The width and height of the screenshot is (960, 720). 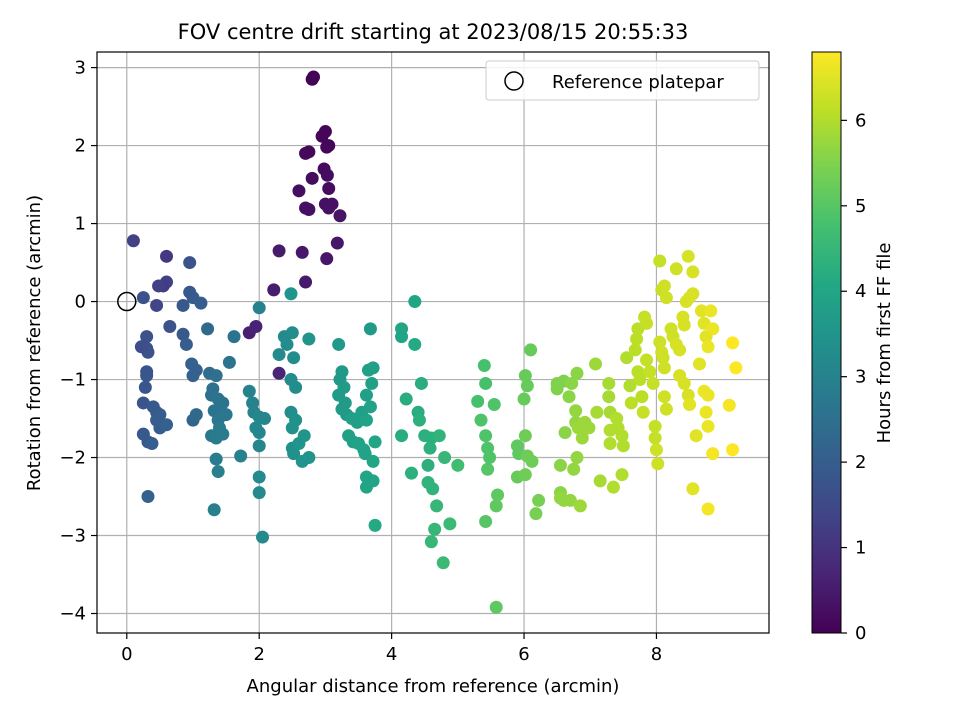 What do you see at coordinates (80, 302) in the screenshot?
I see `y-tick-label: 0` at bounding box center [80, 302].